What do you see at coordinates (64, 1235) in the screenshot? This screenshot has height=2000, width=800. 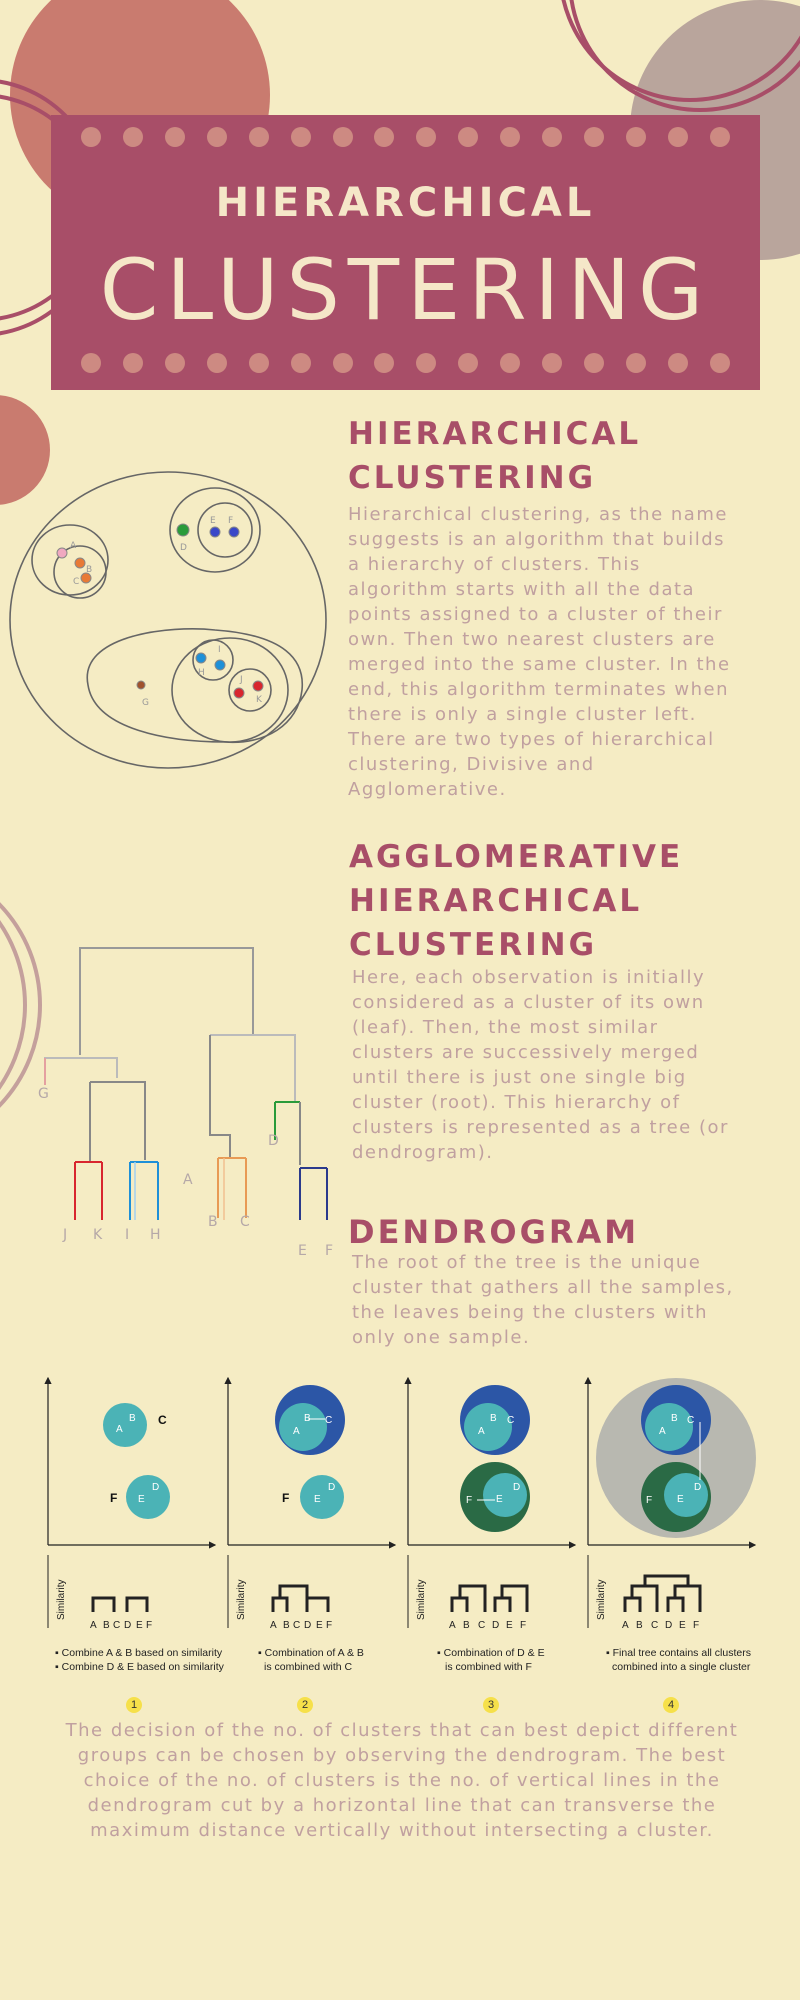 I see `leaf-j: J` at bounding box center [64, 1235].